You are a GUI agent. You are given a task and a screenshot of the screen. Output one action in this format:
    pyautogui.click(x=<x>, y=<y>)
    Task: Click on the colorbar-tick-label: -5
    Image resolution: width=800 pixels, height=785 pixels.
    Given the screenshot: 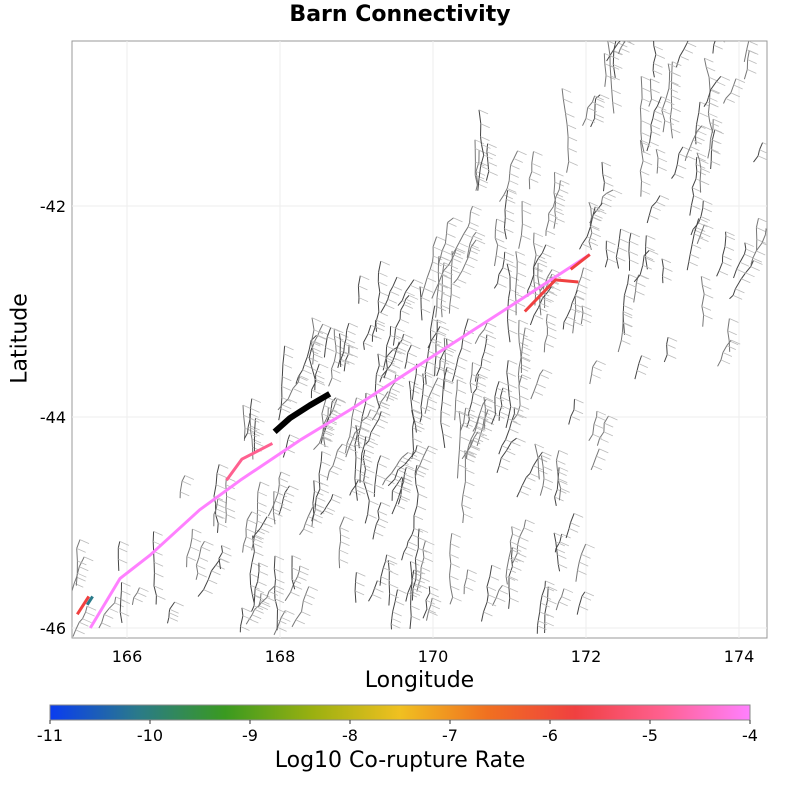 What is the action you would take?
    pyautogui.click(x=650, y=735)
    